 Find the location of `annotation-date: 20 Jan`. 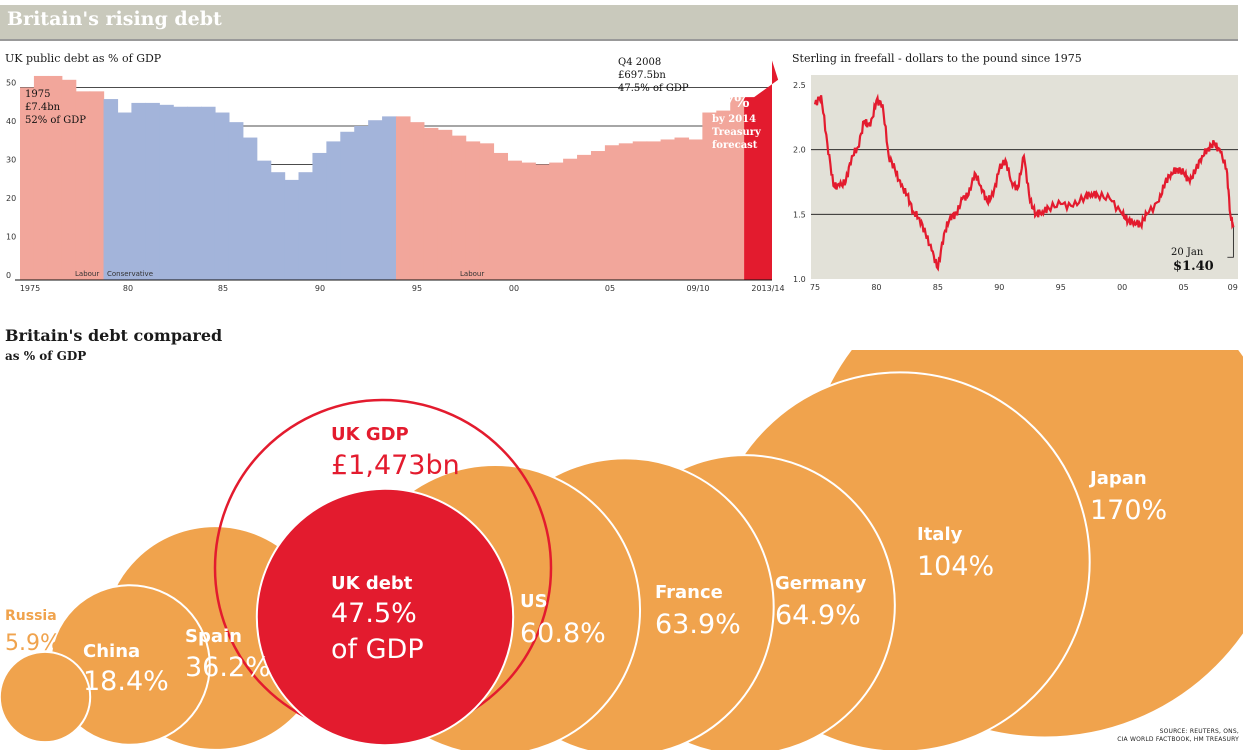

annotation-date: 20 Jan is located at coordinates (1187, 252).